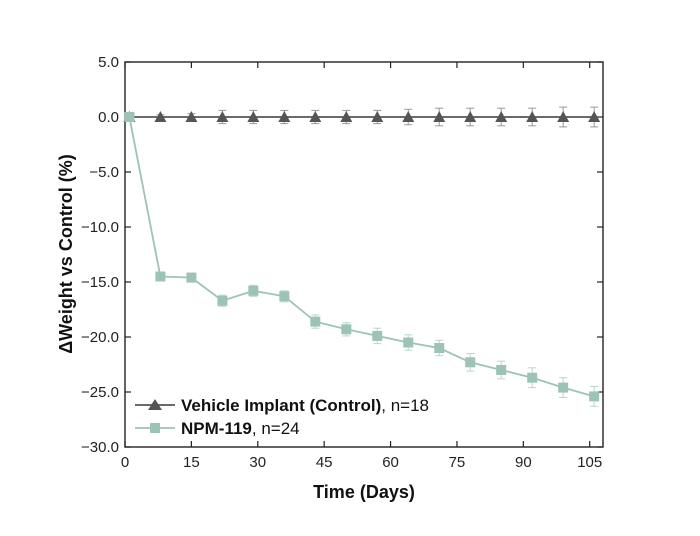 Image resolution: width=700 pixels, height=536 pixels. Describe the element at coordinates (155, 404) in the screenshot. I see `legend-marker-triangle-icon` at that location.